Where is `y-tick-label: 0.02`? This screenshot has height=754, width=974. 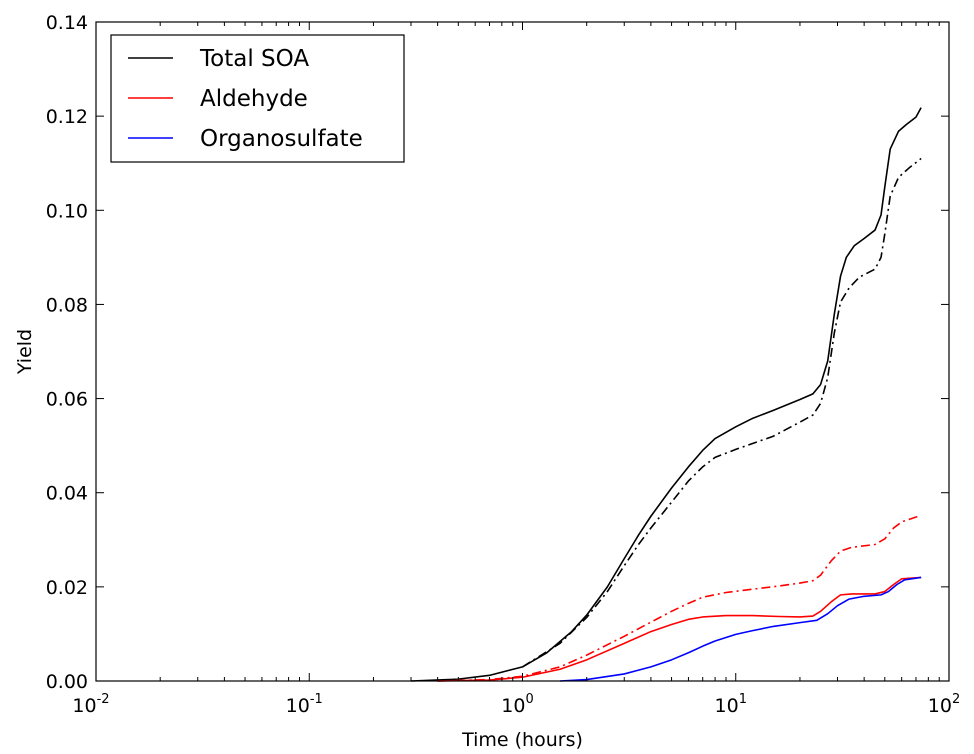 y-tick-label: 0.02 is located at coordinates (67, 588).